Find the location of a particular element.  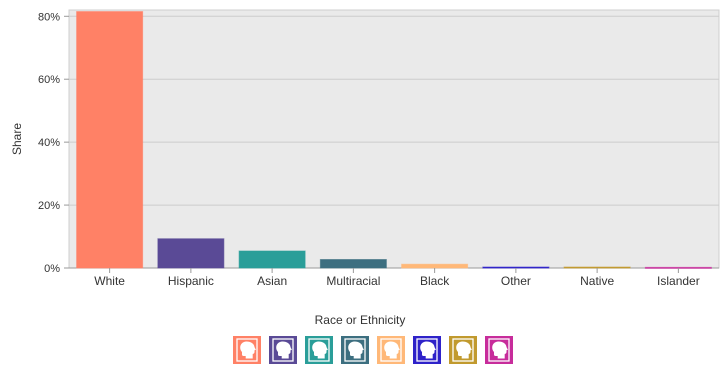

x-tick-label: Black is located at coordinates (435, 281).